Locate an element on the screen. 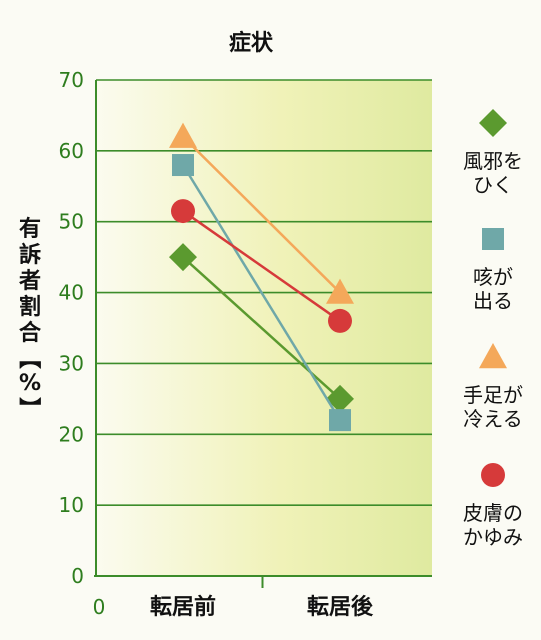 The width and height of the screenshot is (541, 640). legend-label: 出る is located at coordinates (493, 301).